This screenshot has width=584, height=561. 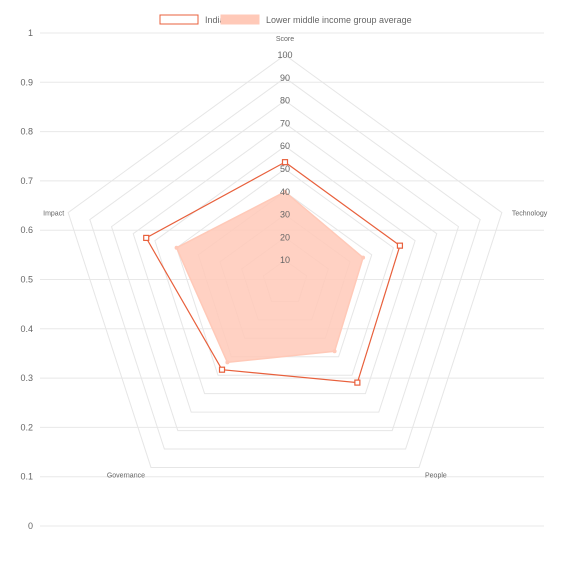 What do you see at coordinates (436, 475) in the screenshot?
I see `axis-label-people: People` at bounding box center [436, 475].